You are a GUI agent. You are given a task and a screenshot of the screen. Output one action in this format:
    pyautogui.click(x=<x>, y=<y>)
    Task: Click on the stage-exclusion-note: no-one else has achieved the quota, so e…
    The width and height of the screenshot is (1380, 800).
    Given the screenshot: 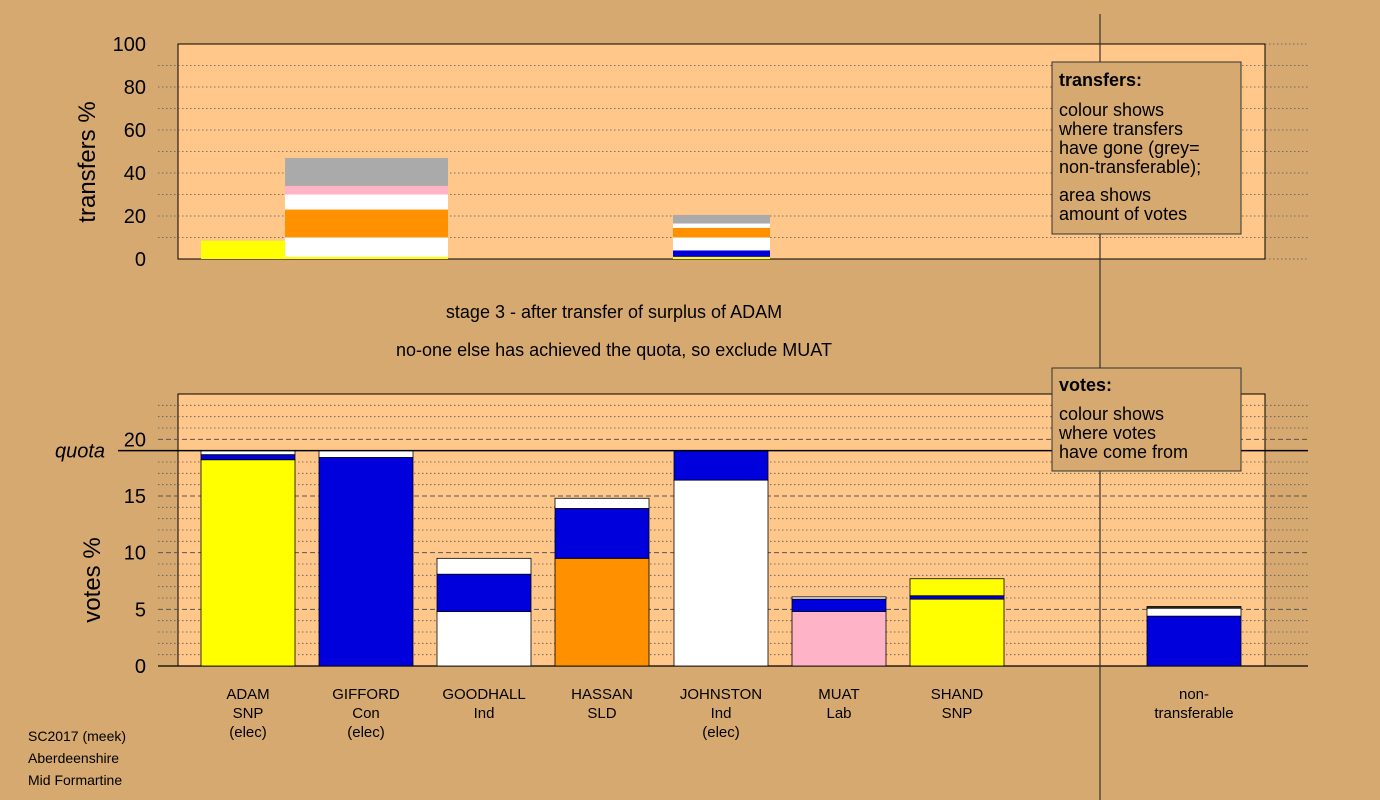 What is the action you would take?
    pyautogui.click(x=614, y=350)
    